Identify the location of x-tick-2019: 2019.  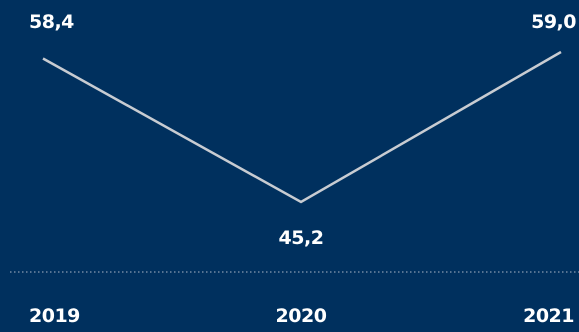
(54, 316).